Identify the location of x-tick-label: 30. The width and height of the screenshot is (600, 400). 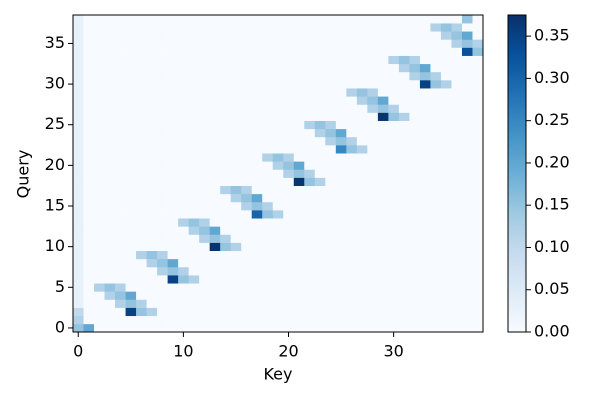
(393, 351).